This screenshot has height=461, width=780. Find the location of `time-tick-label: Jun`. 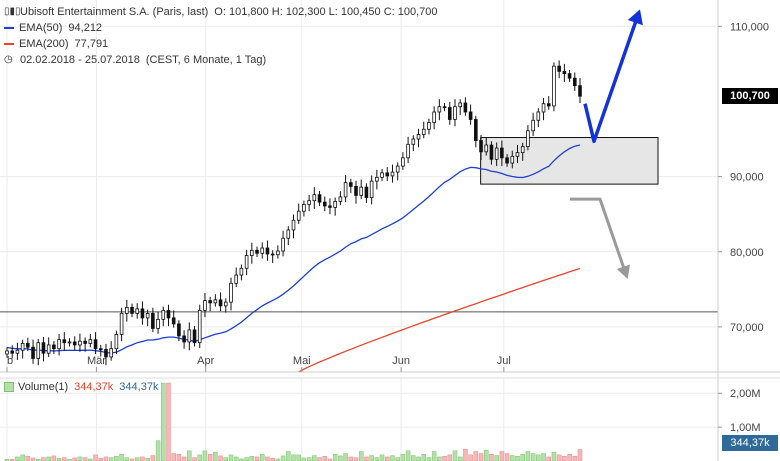

time-tick-label: Jun is located at coordinates (401, 361).